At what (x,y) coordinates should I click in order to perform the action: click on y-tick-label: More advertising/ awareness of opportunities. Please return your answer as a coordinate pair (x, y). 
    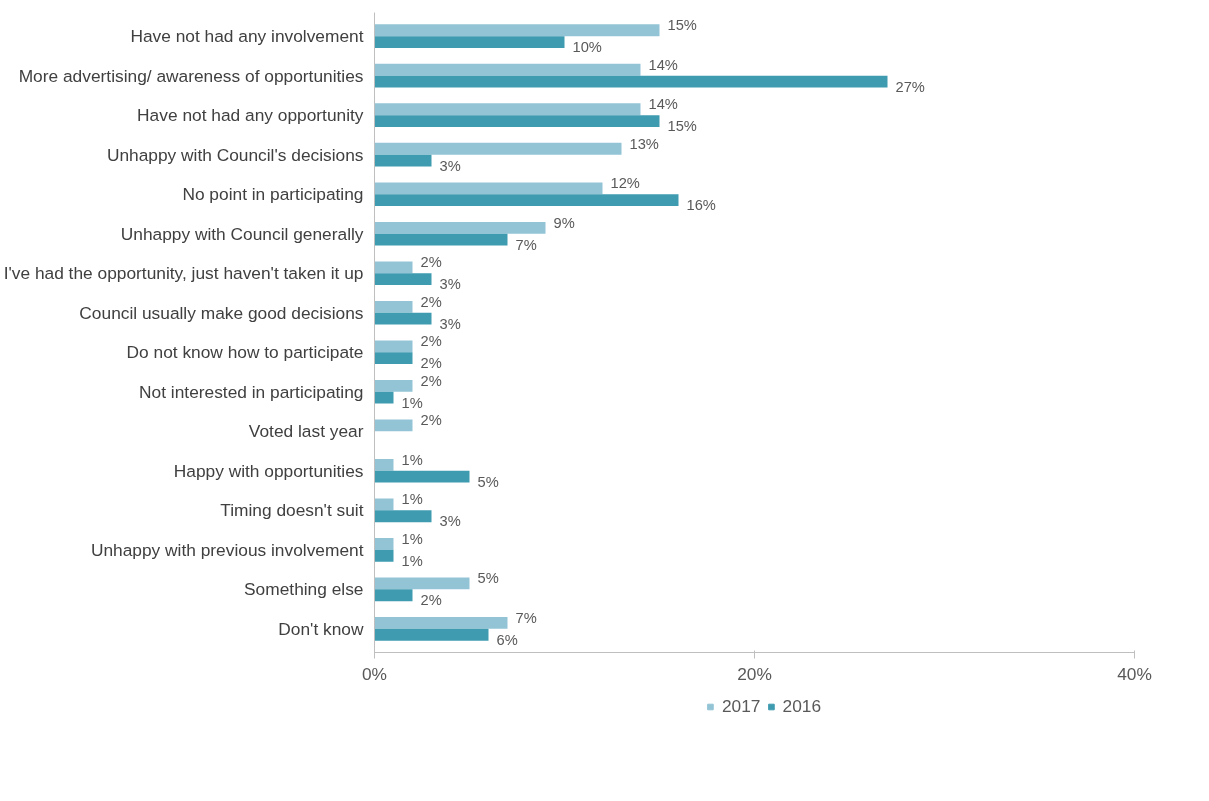
    Looking at the image, I should click on (191, 75).